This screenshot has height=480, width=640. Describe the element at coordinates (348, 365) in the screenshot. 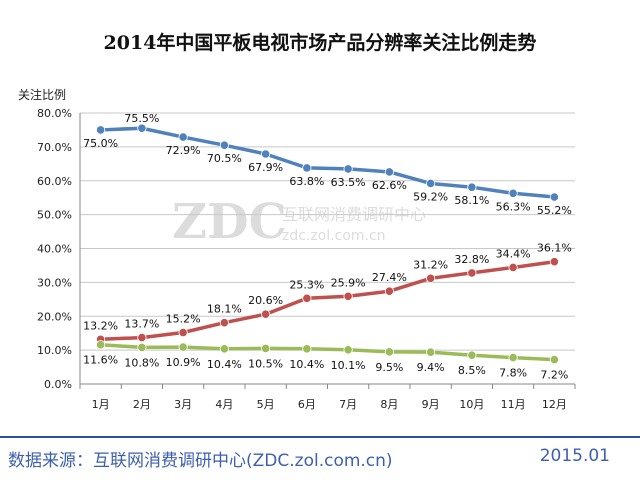

I see `series-green-data-label: 10.1%` at that location.